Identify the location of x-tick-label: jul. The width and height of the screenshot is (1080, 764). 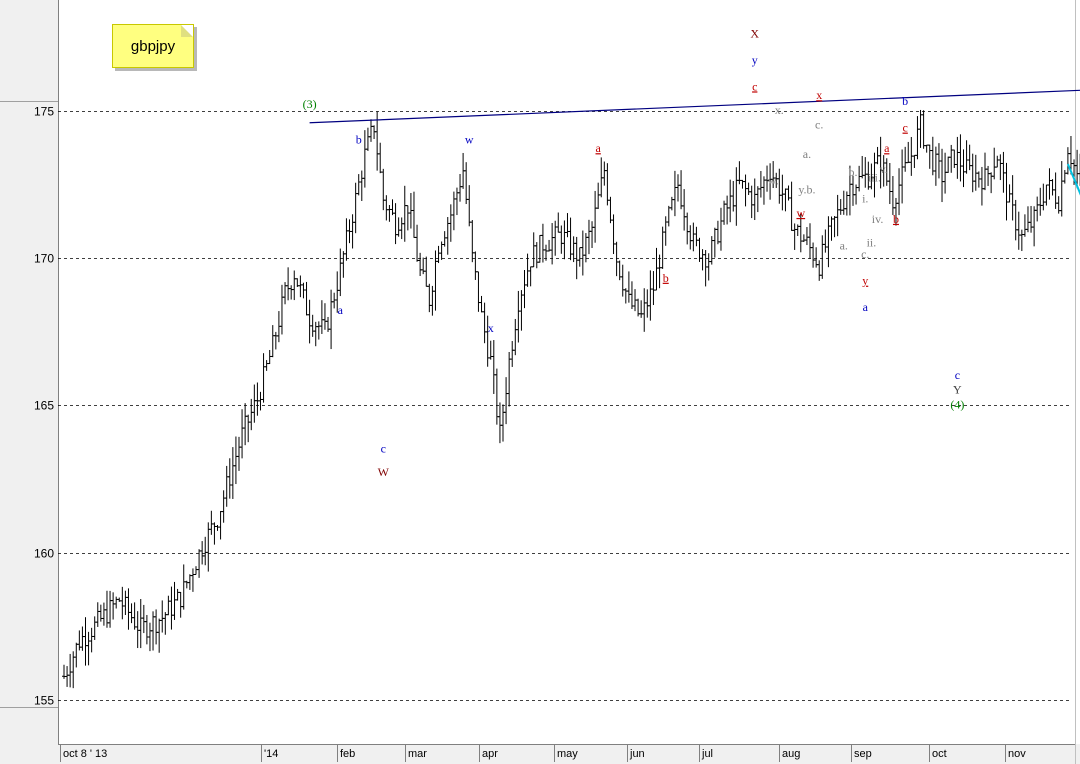
(707, 754).